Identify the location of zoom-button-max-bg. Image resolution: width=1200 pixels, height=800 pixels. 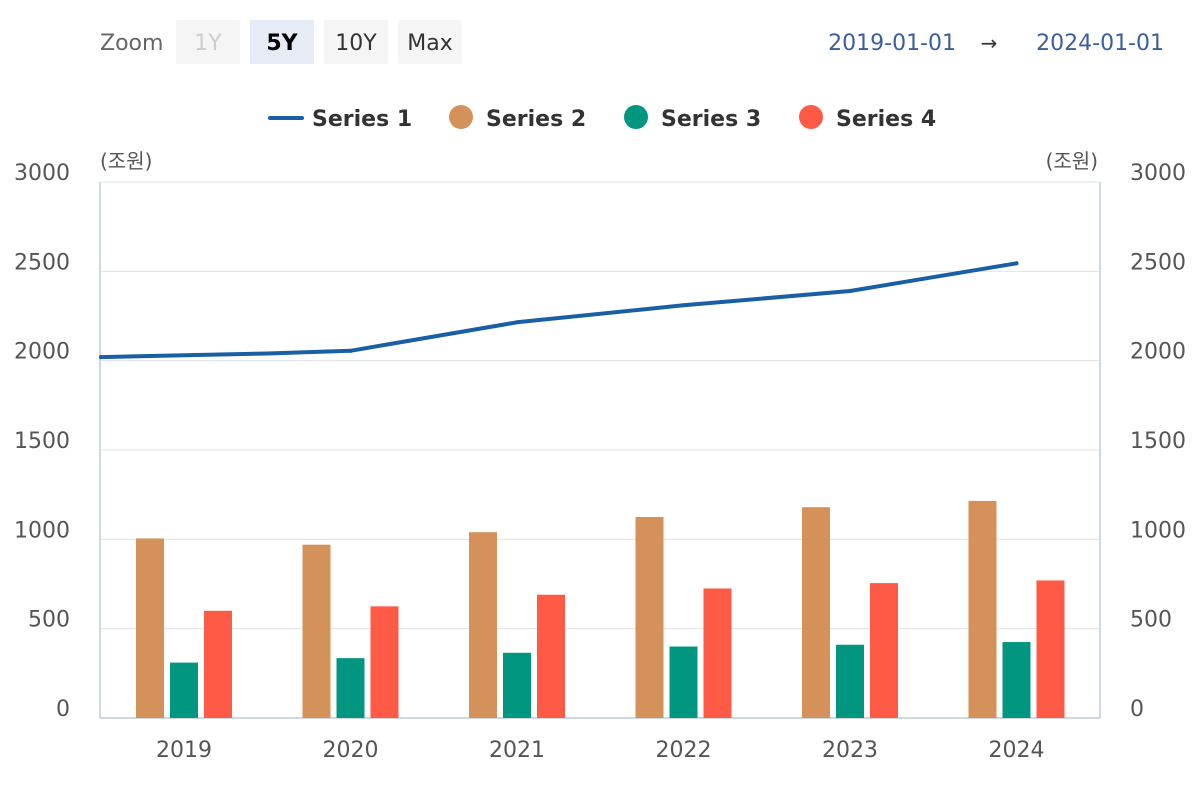
(430, 42).